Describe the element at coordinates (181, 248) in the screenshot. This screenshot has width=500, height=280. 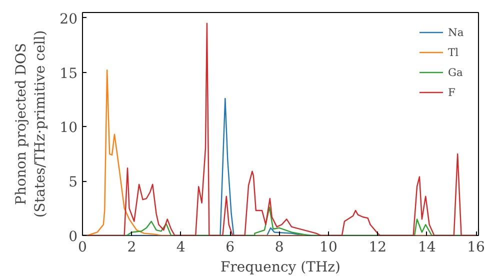
I see `x-tick-label: 4` at that location.